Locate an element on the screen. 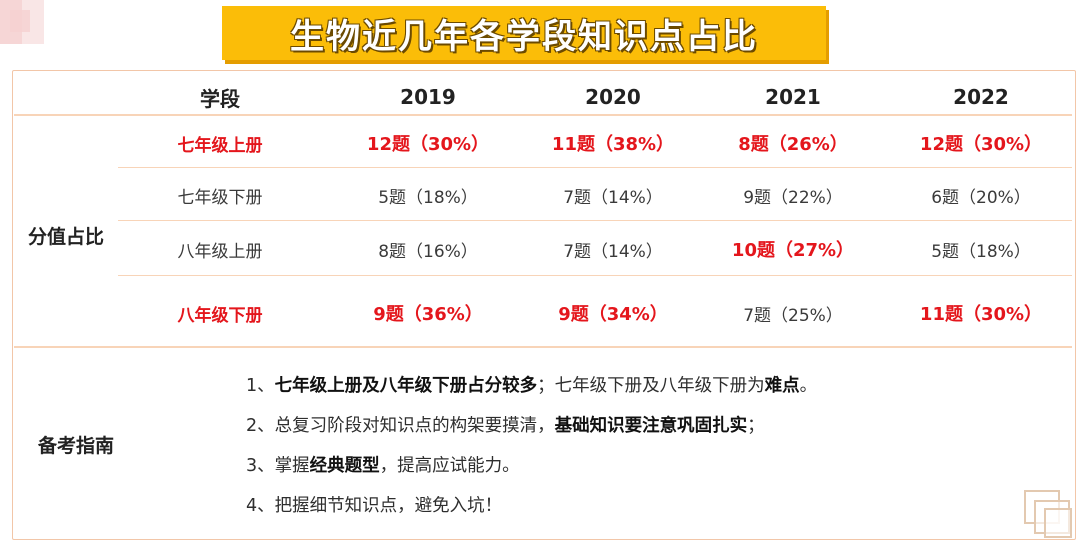 The width and height of the screenshot is (1080, 544). row-stage-label: 七年级上册 is located at coordinates (220, 145).